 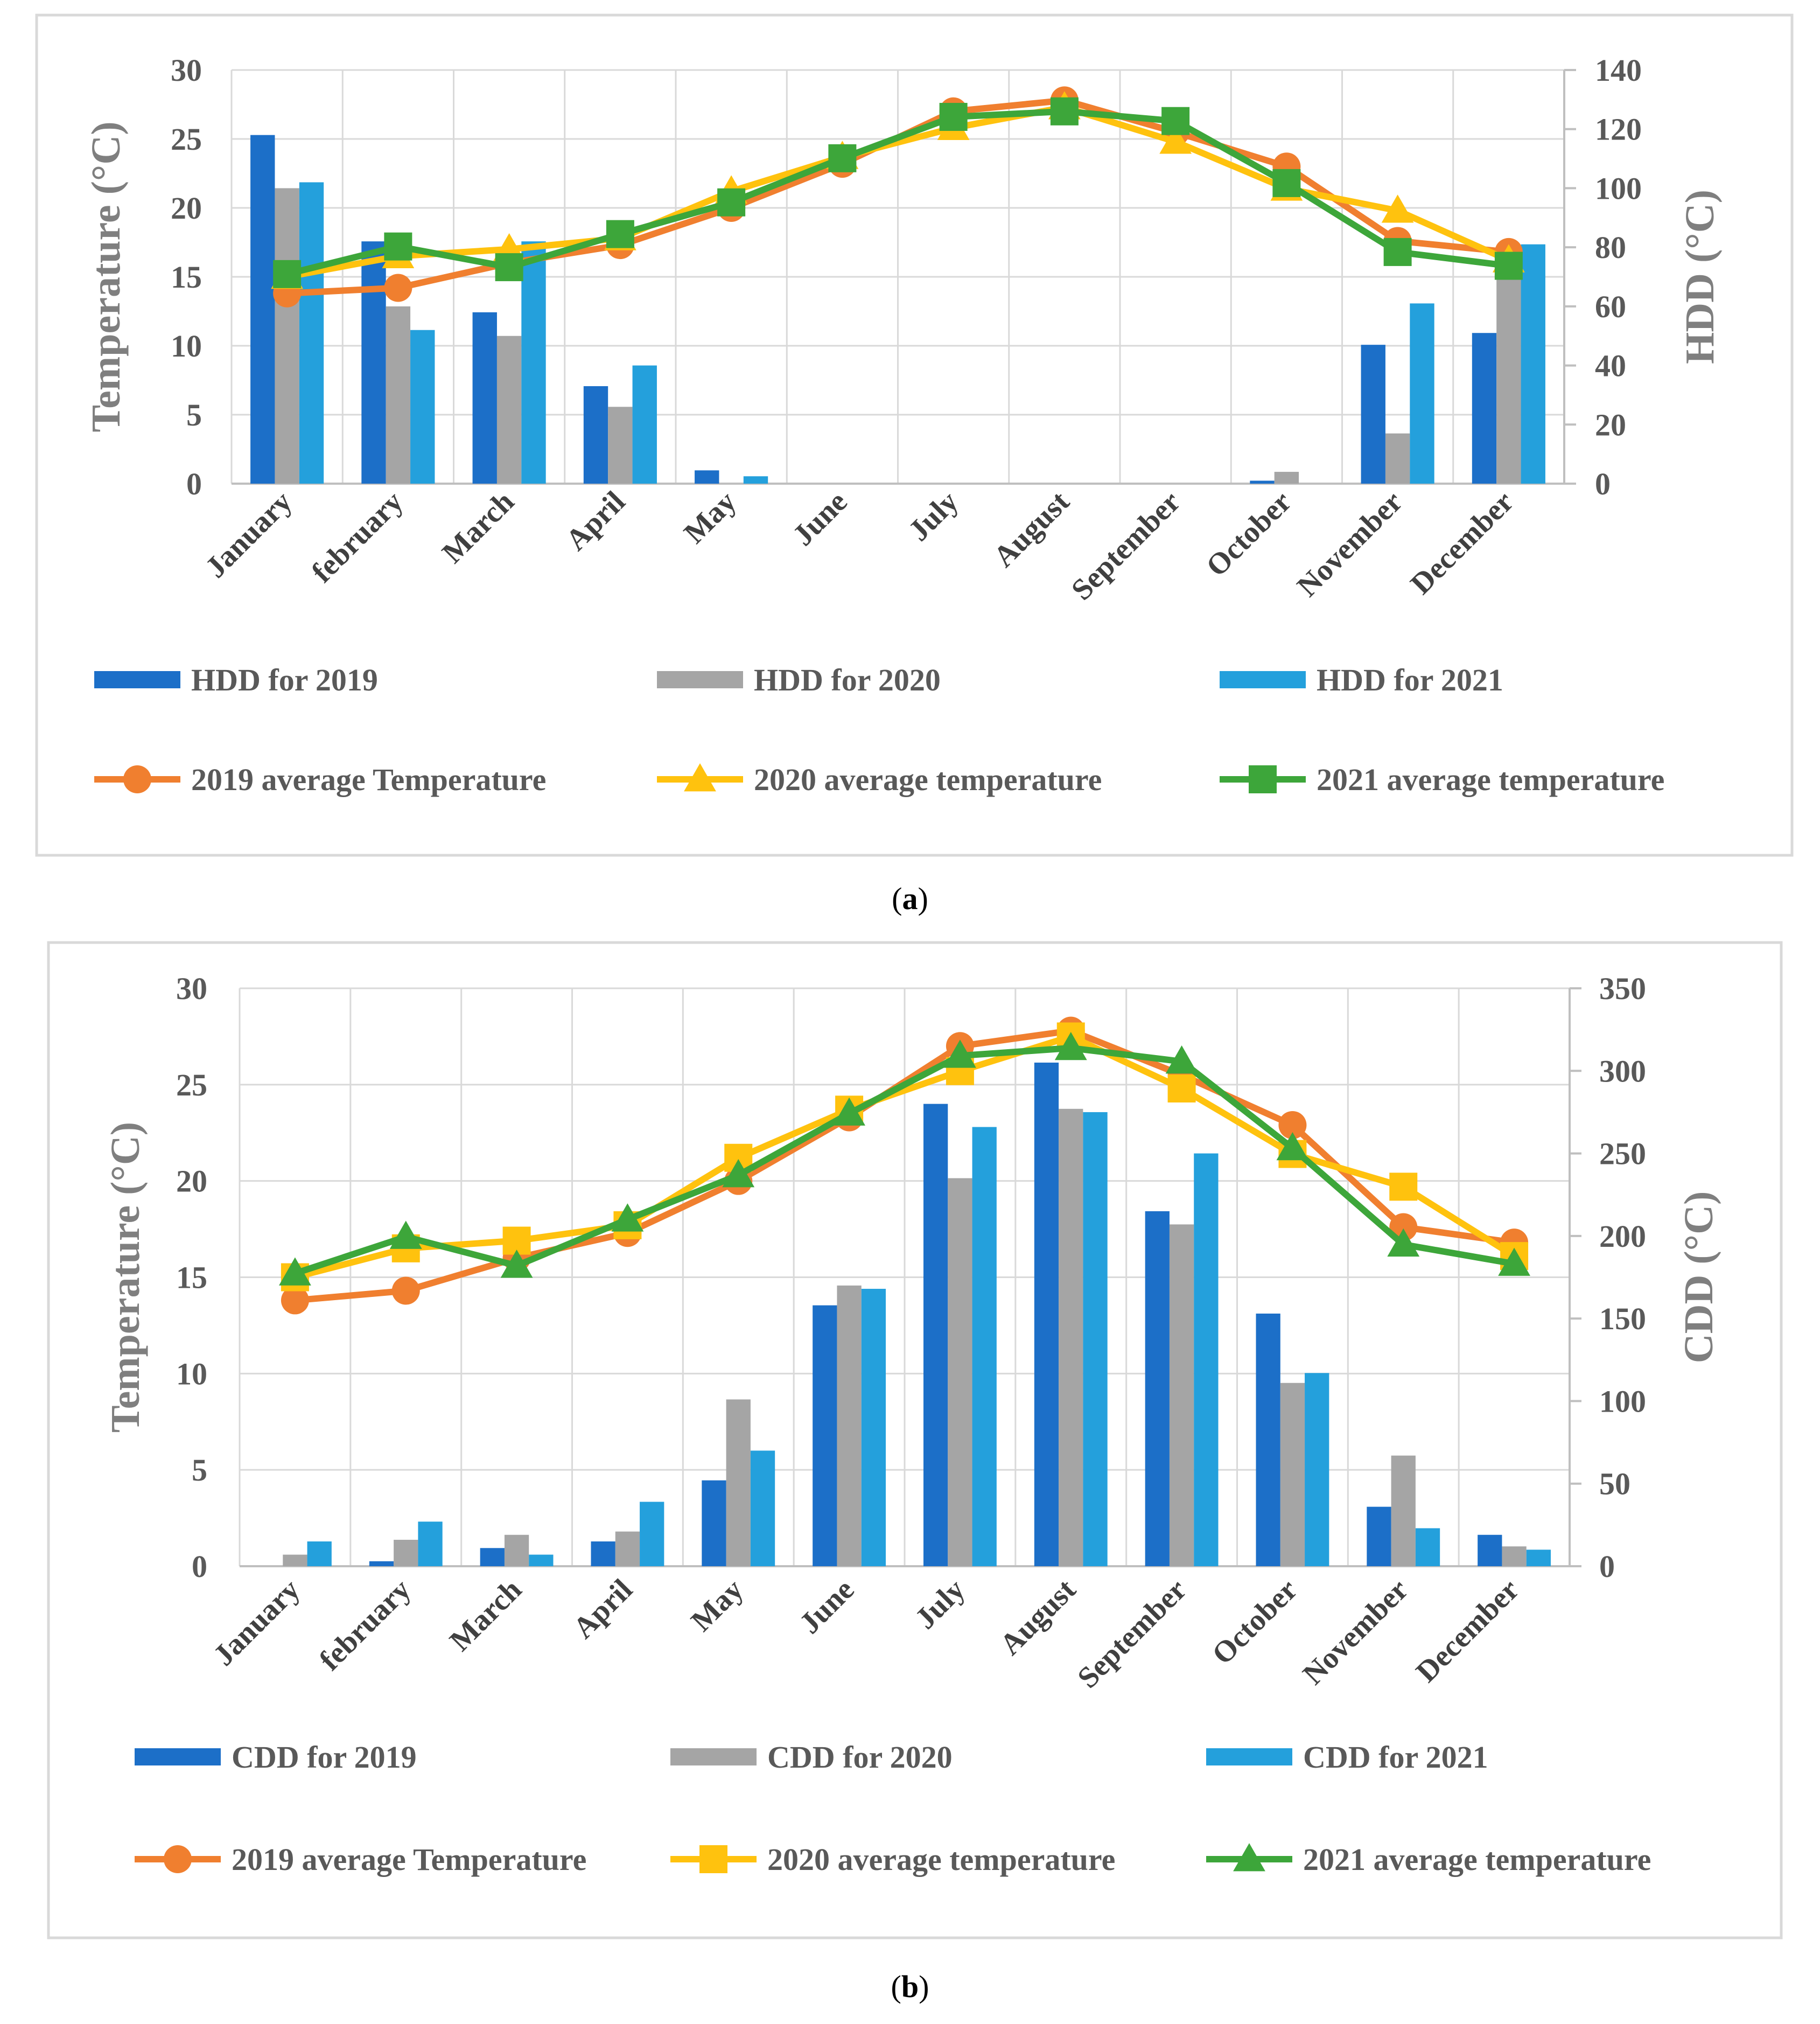 I want to click on legend-label: HDD for 2020, so click(x=847, y=680).